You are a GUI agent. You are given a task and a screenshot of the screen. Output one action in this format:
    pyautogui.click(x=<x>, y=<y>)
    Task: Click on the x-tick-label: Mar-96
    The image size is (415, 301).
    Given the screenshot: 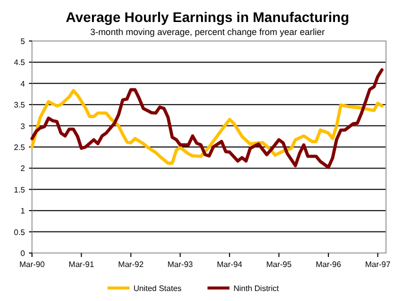 What is the action you would take?
    pyautogui.click(x=329, y=264)
    